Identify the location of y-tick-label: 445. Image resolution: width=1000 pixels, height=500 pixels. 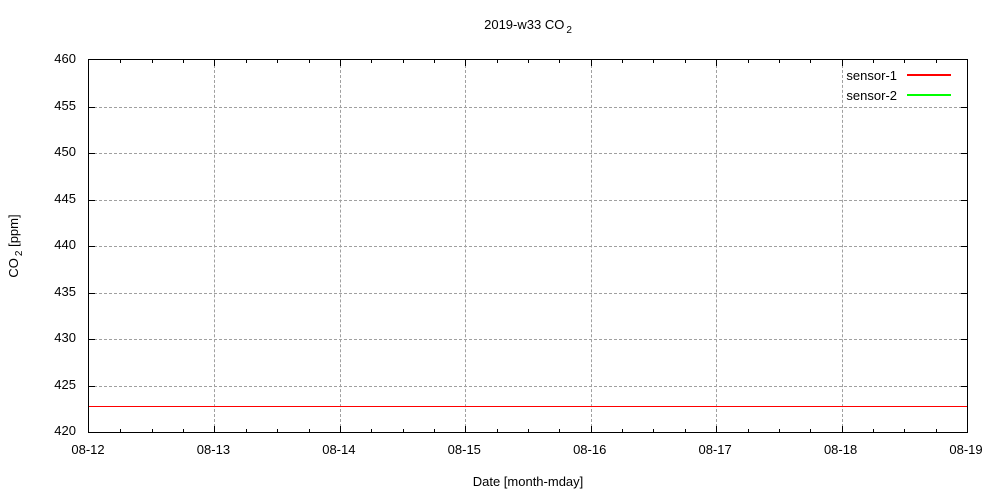
(65, 198).